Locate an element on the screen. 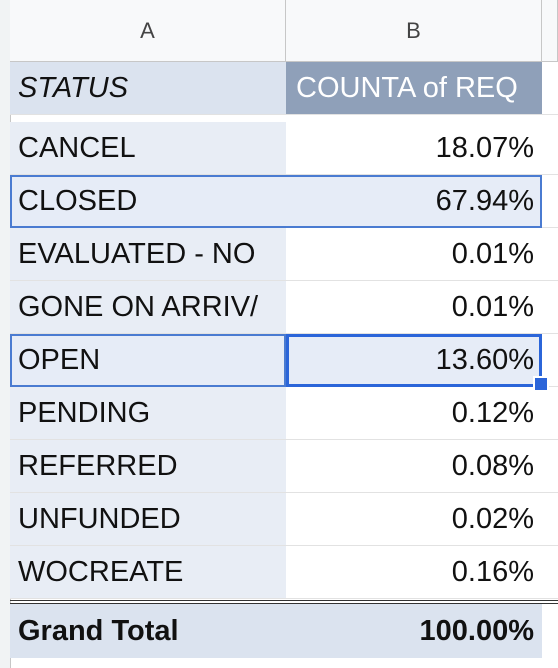 This screenshot has height=668, width=558. counta-header-cell: COUNTA of REQ is located at coordinates (414, 88).